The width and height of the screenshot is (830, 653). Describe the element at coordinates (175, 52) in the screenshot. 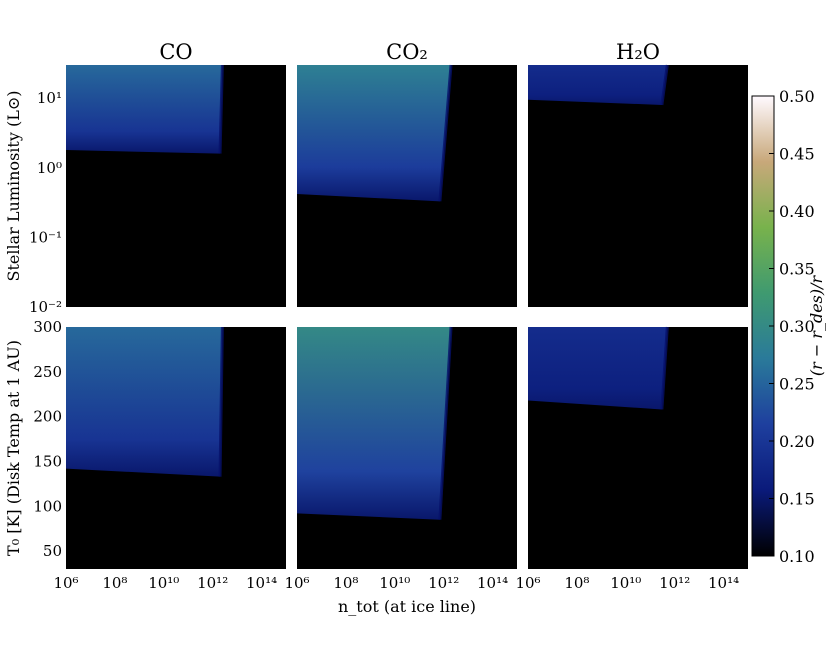

I see `column-title: CO` at that location.